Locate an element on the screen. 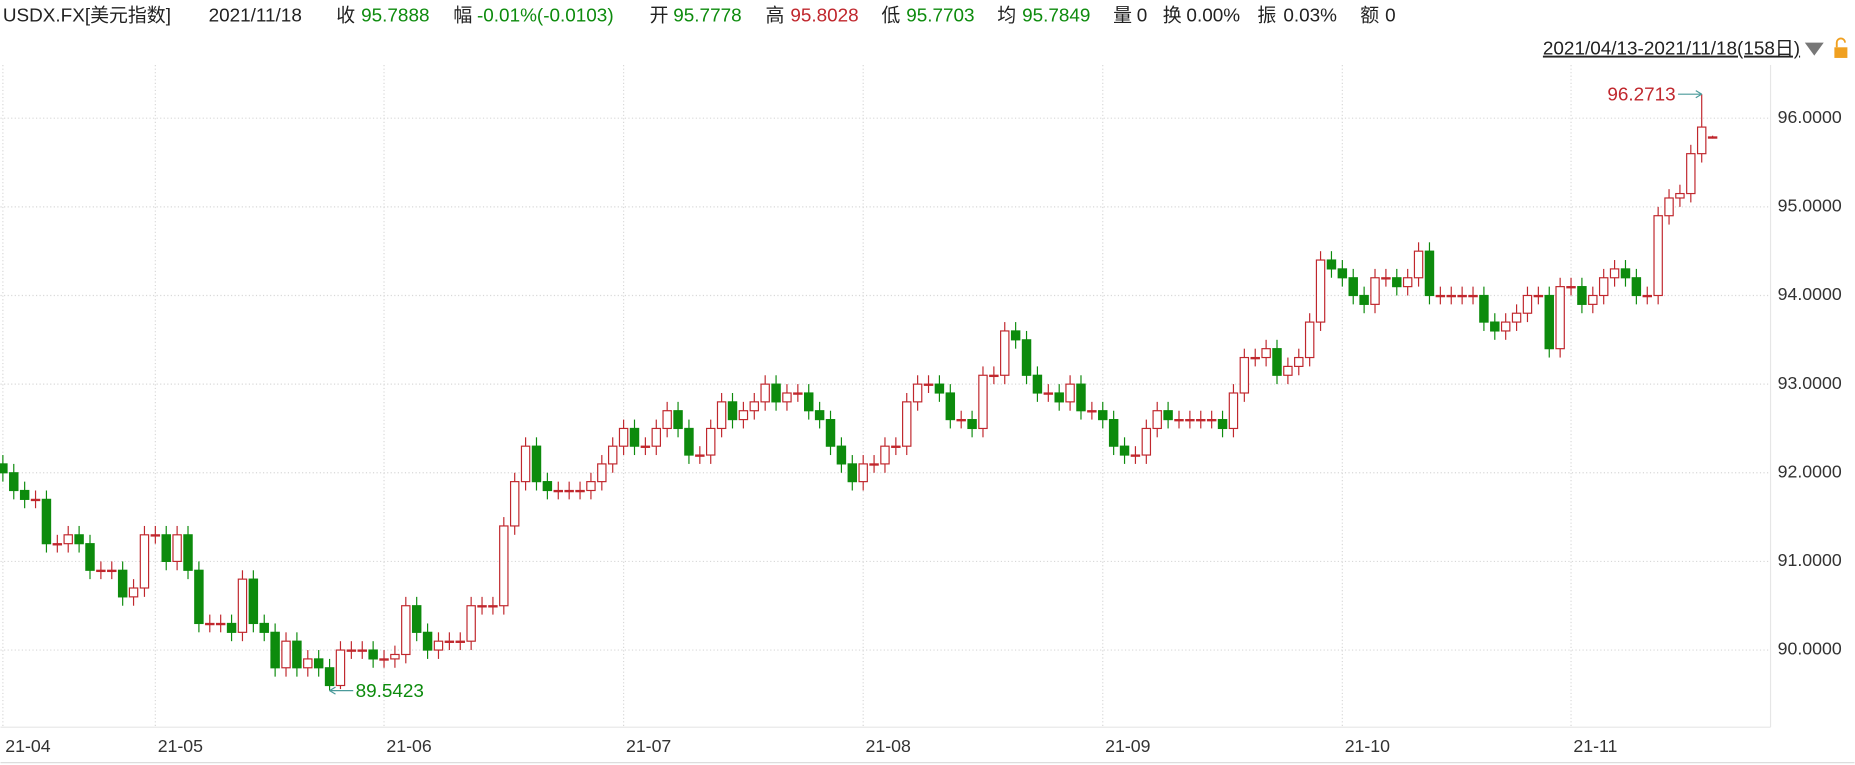  y-tick-label: 96.0000 is located at coordinates (1810, 117).